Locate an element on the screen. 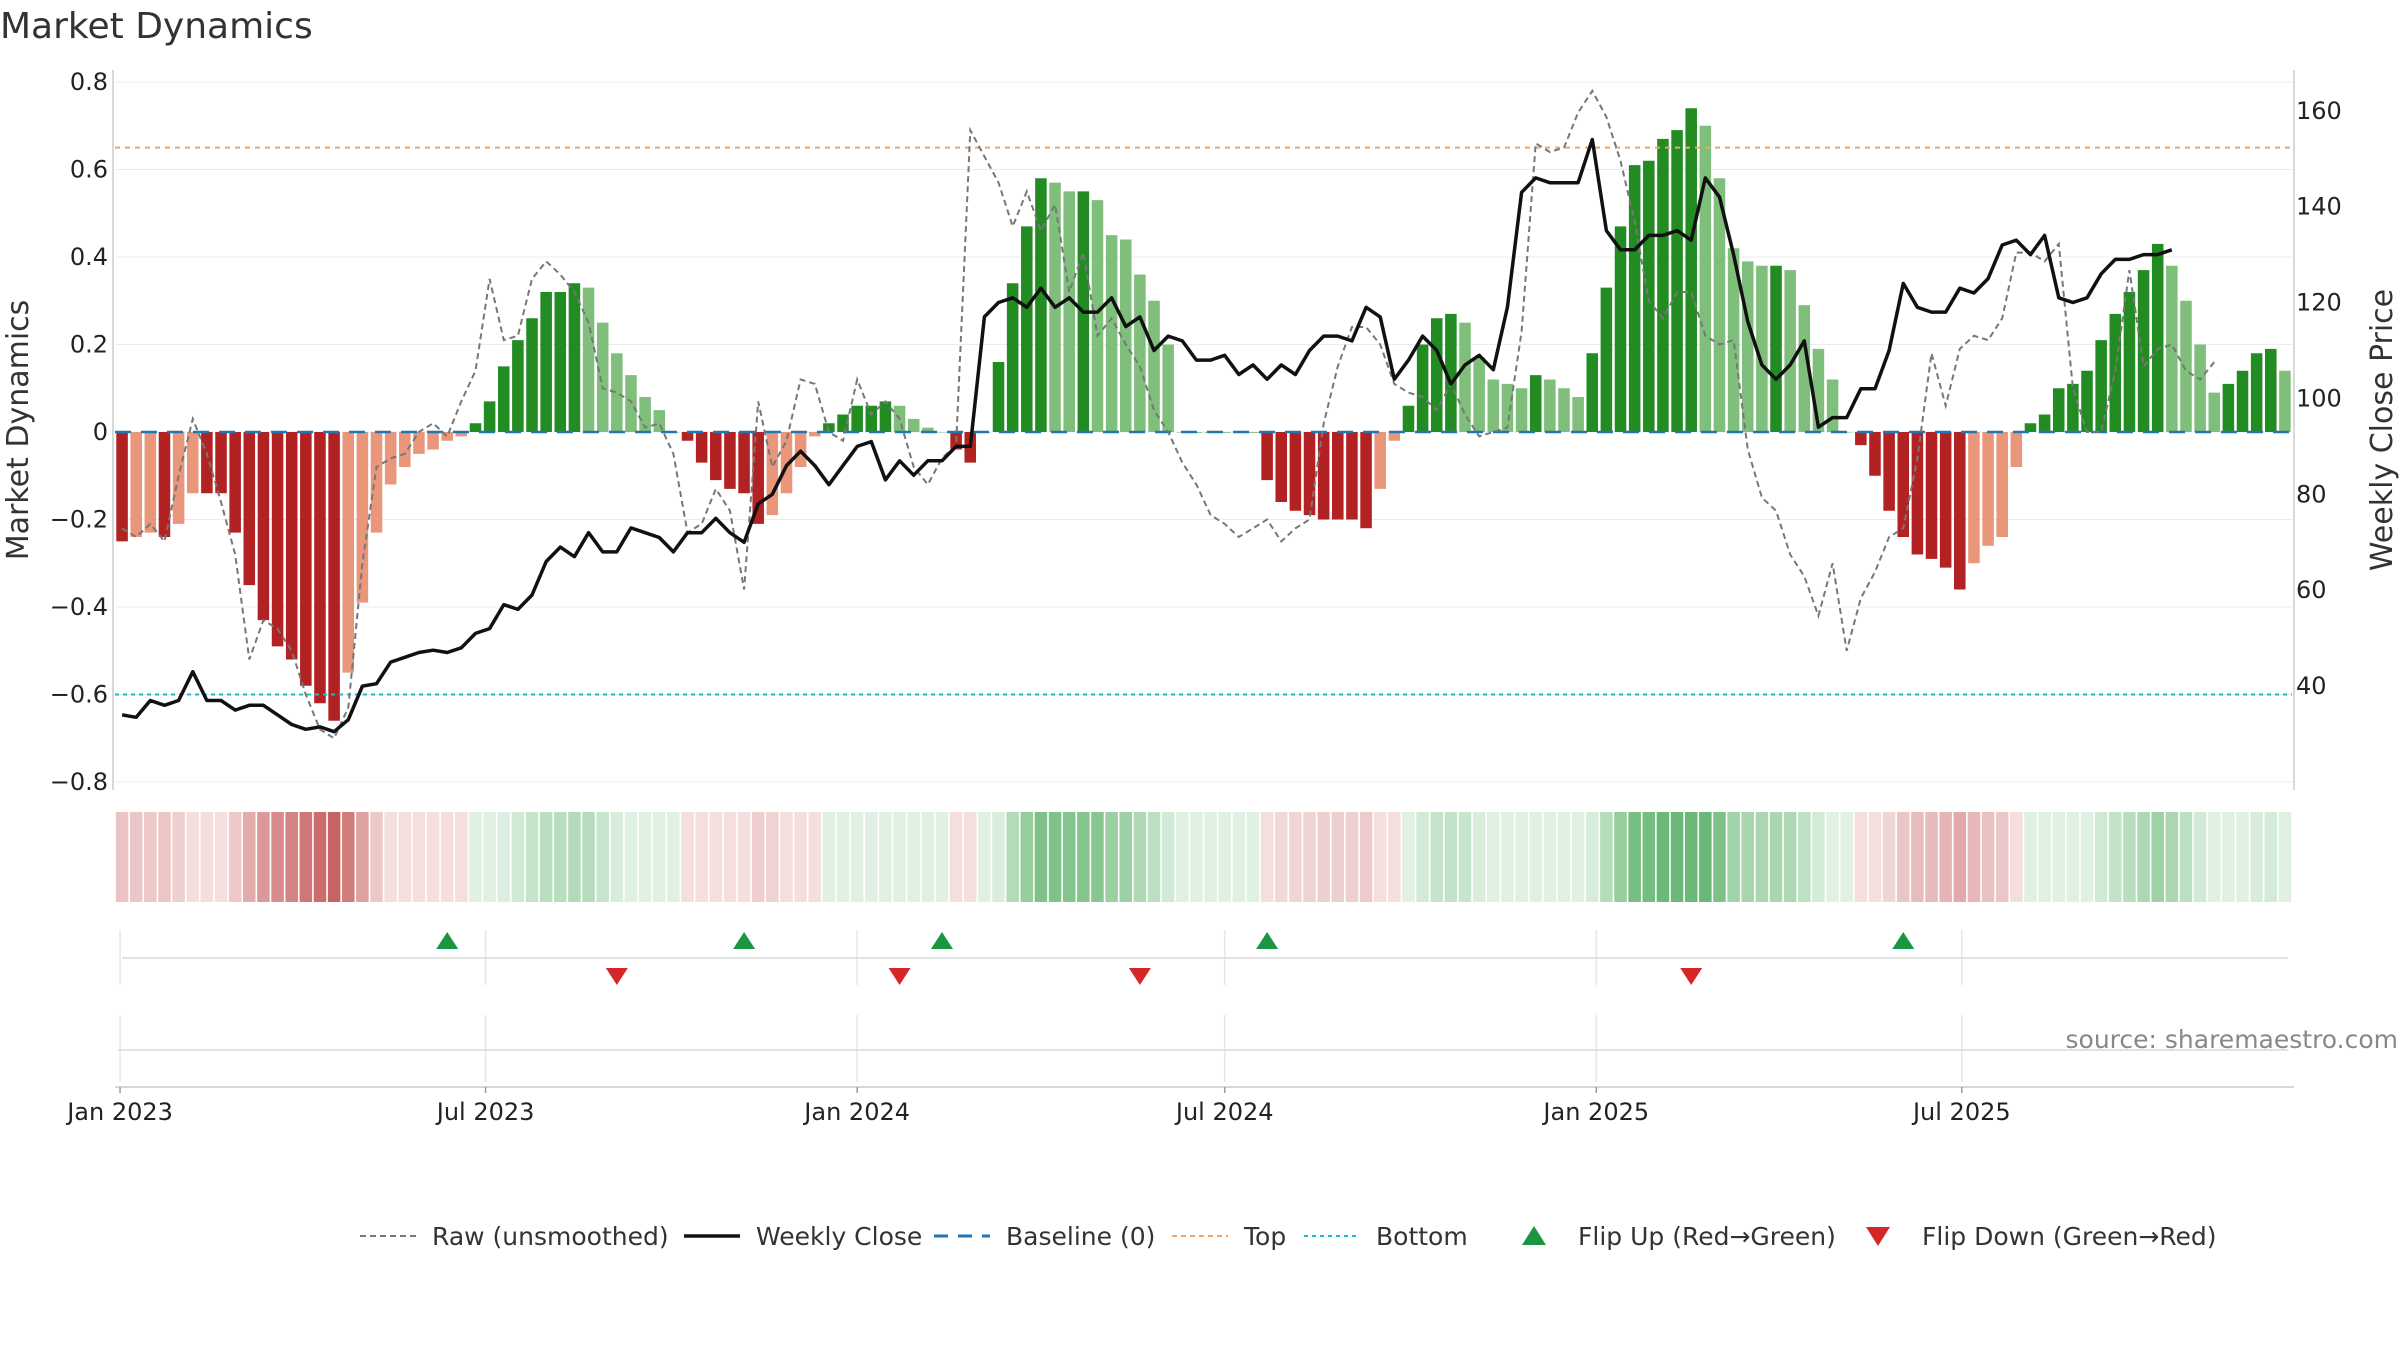  legend-label: Top is located at coordinates (1264, 1236).